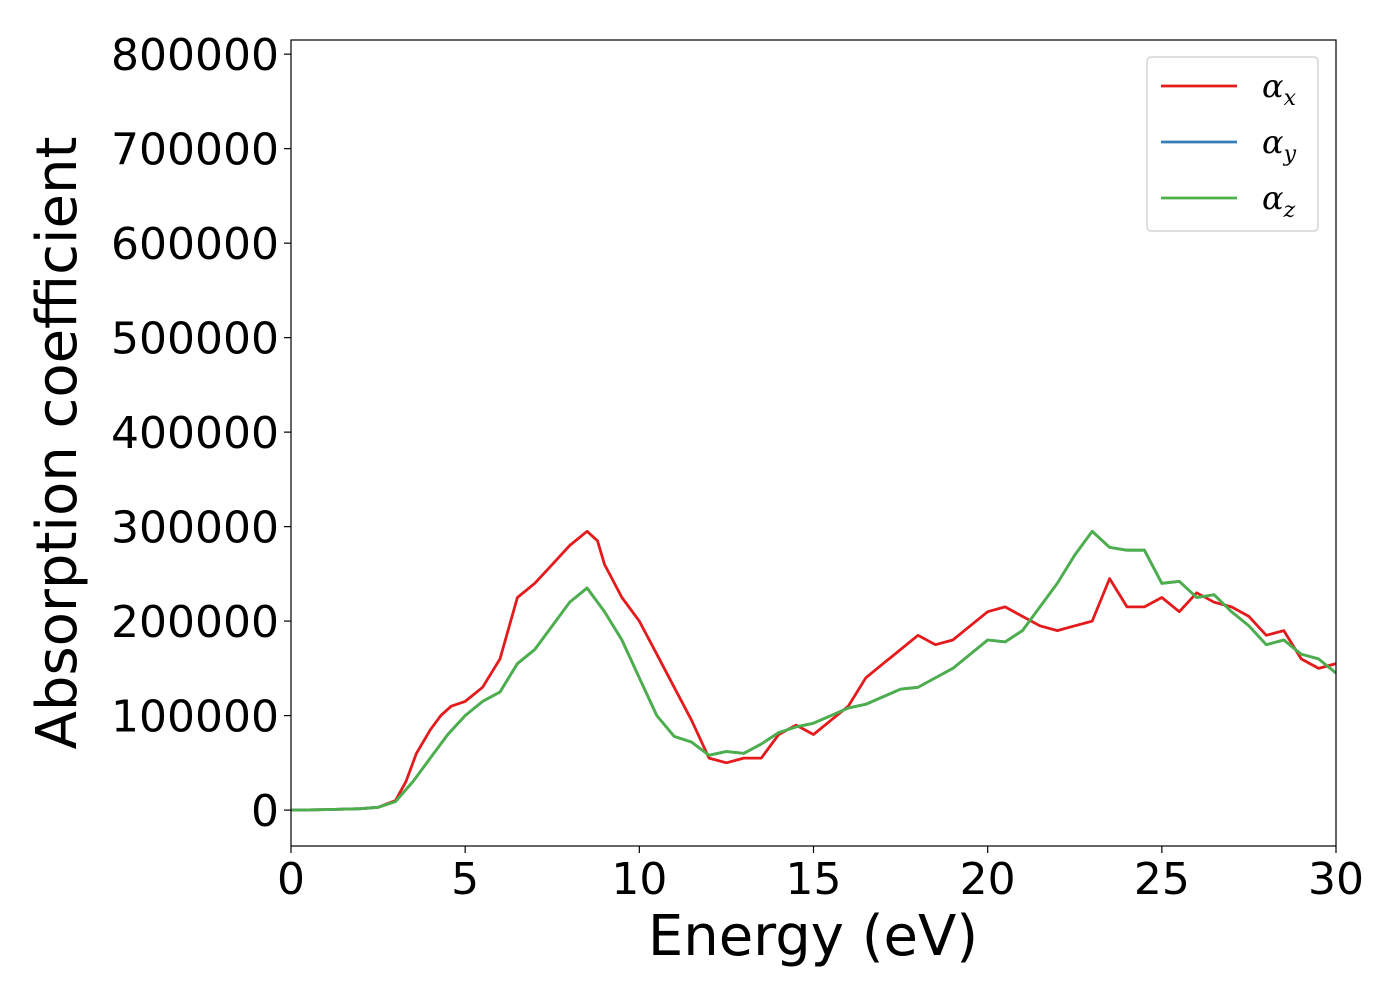 The width and height of the screenshot is (1400, 1000). What do you see at coordinates (291, 879) in the screenshot?
I see `x-tick-label: 0` at bounding box center [291, 879].